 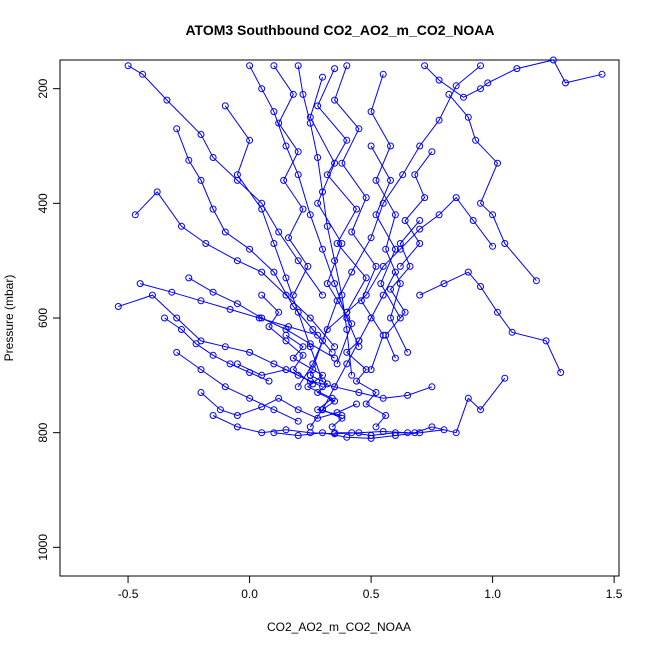 I want to click on x-tick-label: 0.0, so click(x=249, y=594).